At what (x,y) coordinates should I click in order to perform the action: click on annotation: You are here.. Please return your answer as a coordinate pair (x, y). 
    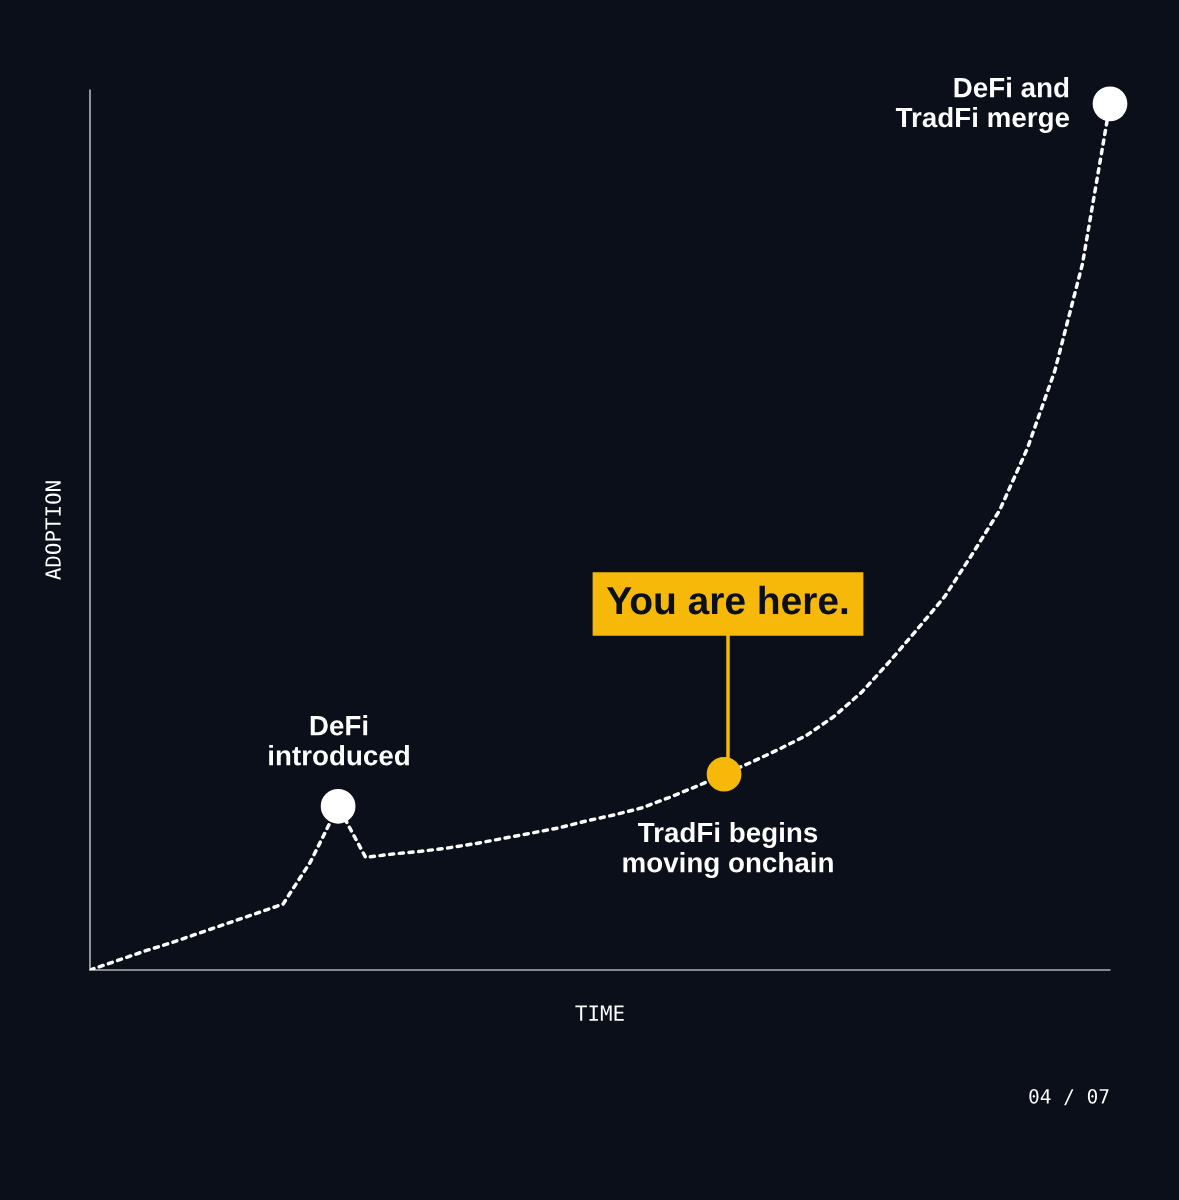
    Looking at the image, I should click on (727, 600).